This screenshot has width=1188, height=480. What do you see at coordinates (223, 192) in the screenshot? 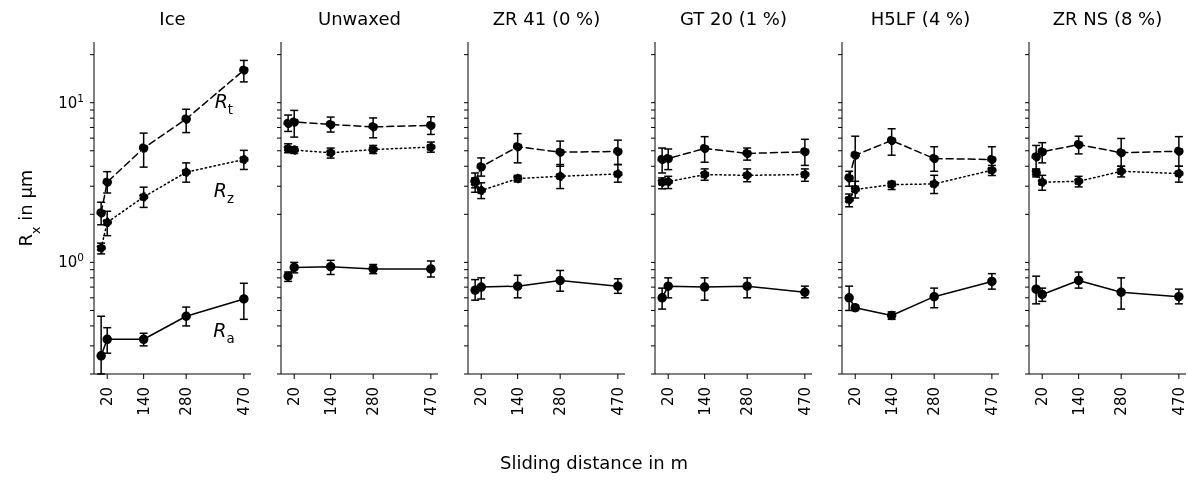
I see `series-label: R$_{z}$` at bounding box center [223, 192].